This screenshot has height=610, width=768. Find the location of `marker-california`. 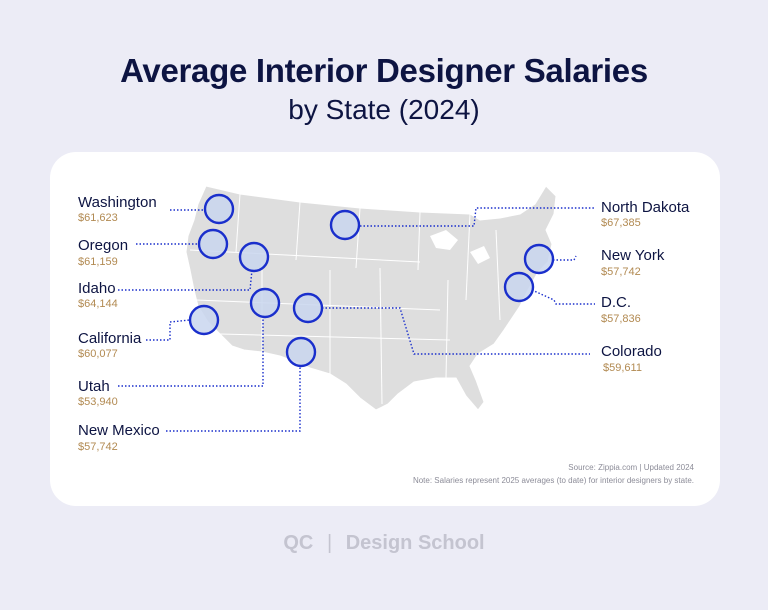

marker-california is located at coordinates (204, 320).